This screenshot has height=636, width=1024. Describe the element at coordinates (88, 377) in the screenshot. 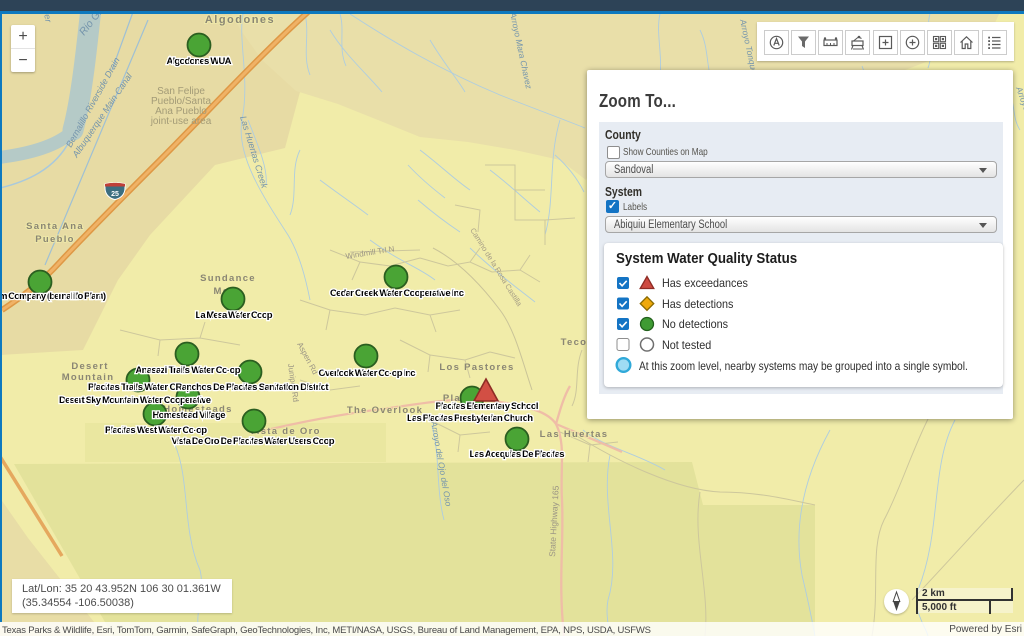

I see `svg-text: Mountain` at that location.